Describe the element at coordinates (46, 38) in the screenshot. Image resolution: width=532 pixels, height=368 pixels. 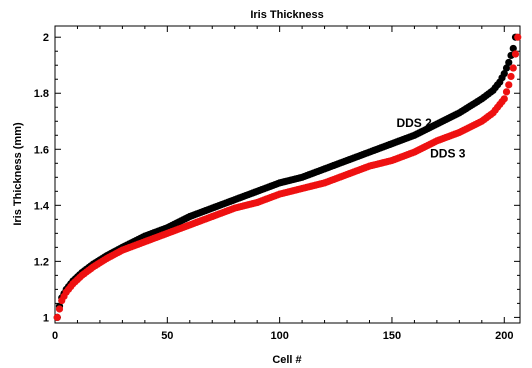
I see `y-tick-label: 2` at that location.